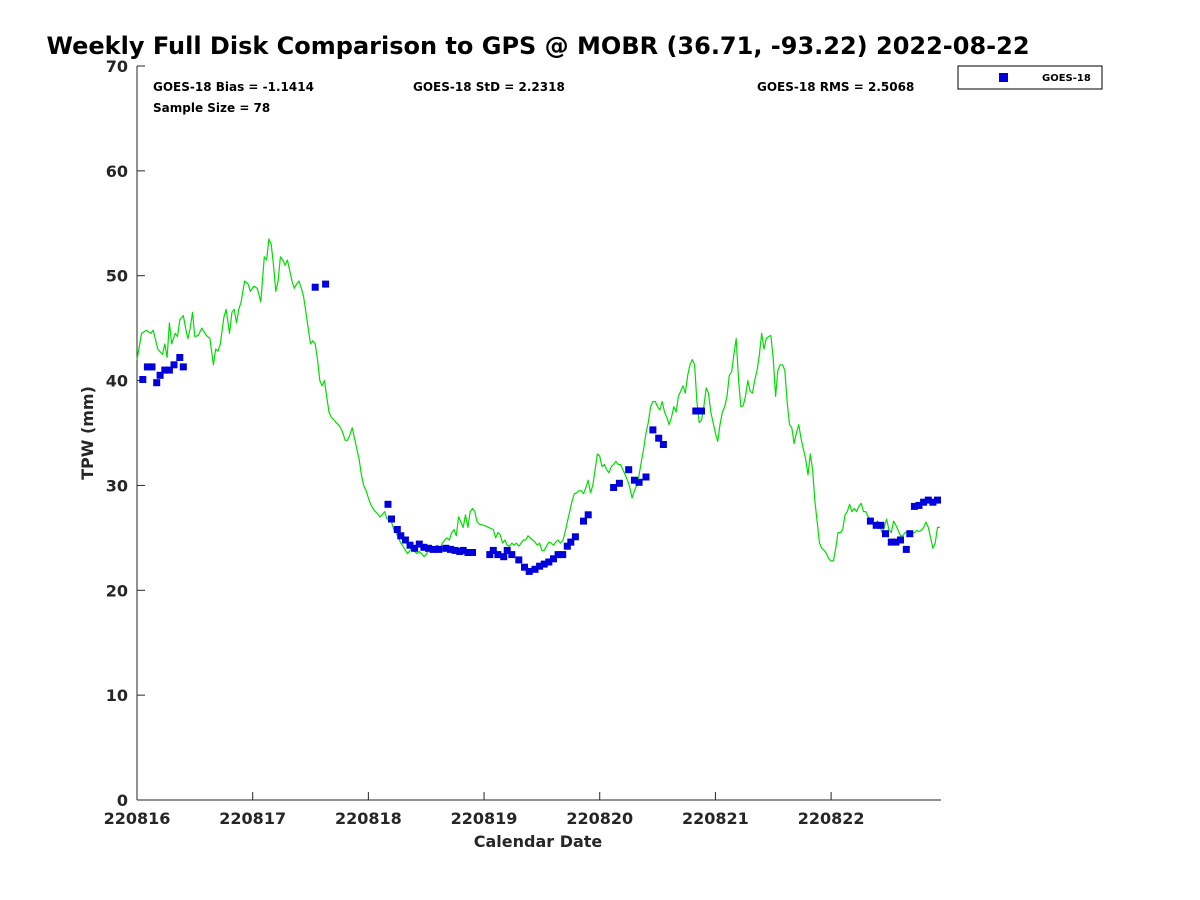 The image size is (1200, 900). Describe the element at coordinates (368, 818) in the screenshot. I see `x-tick-label: 220818` at that location.